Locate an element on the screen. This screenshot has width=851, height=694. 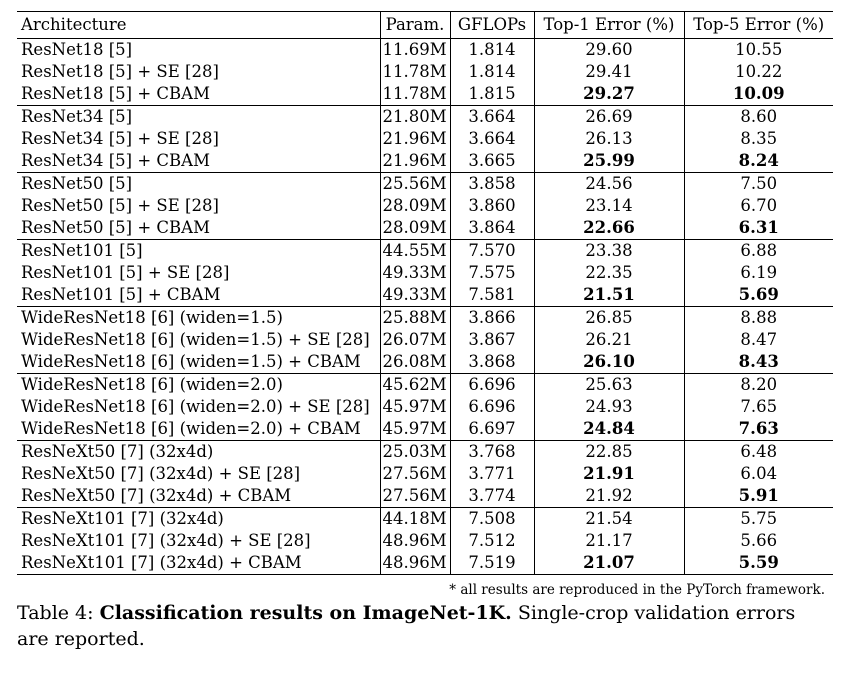
cell-top5: 8.60 is located at coordinates (758, 116).